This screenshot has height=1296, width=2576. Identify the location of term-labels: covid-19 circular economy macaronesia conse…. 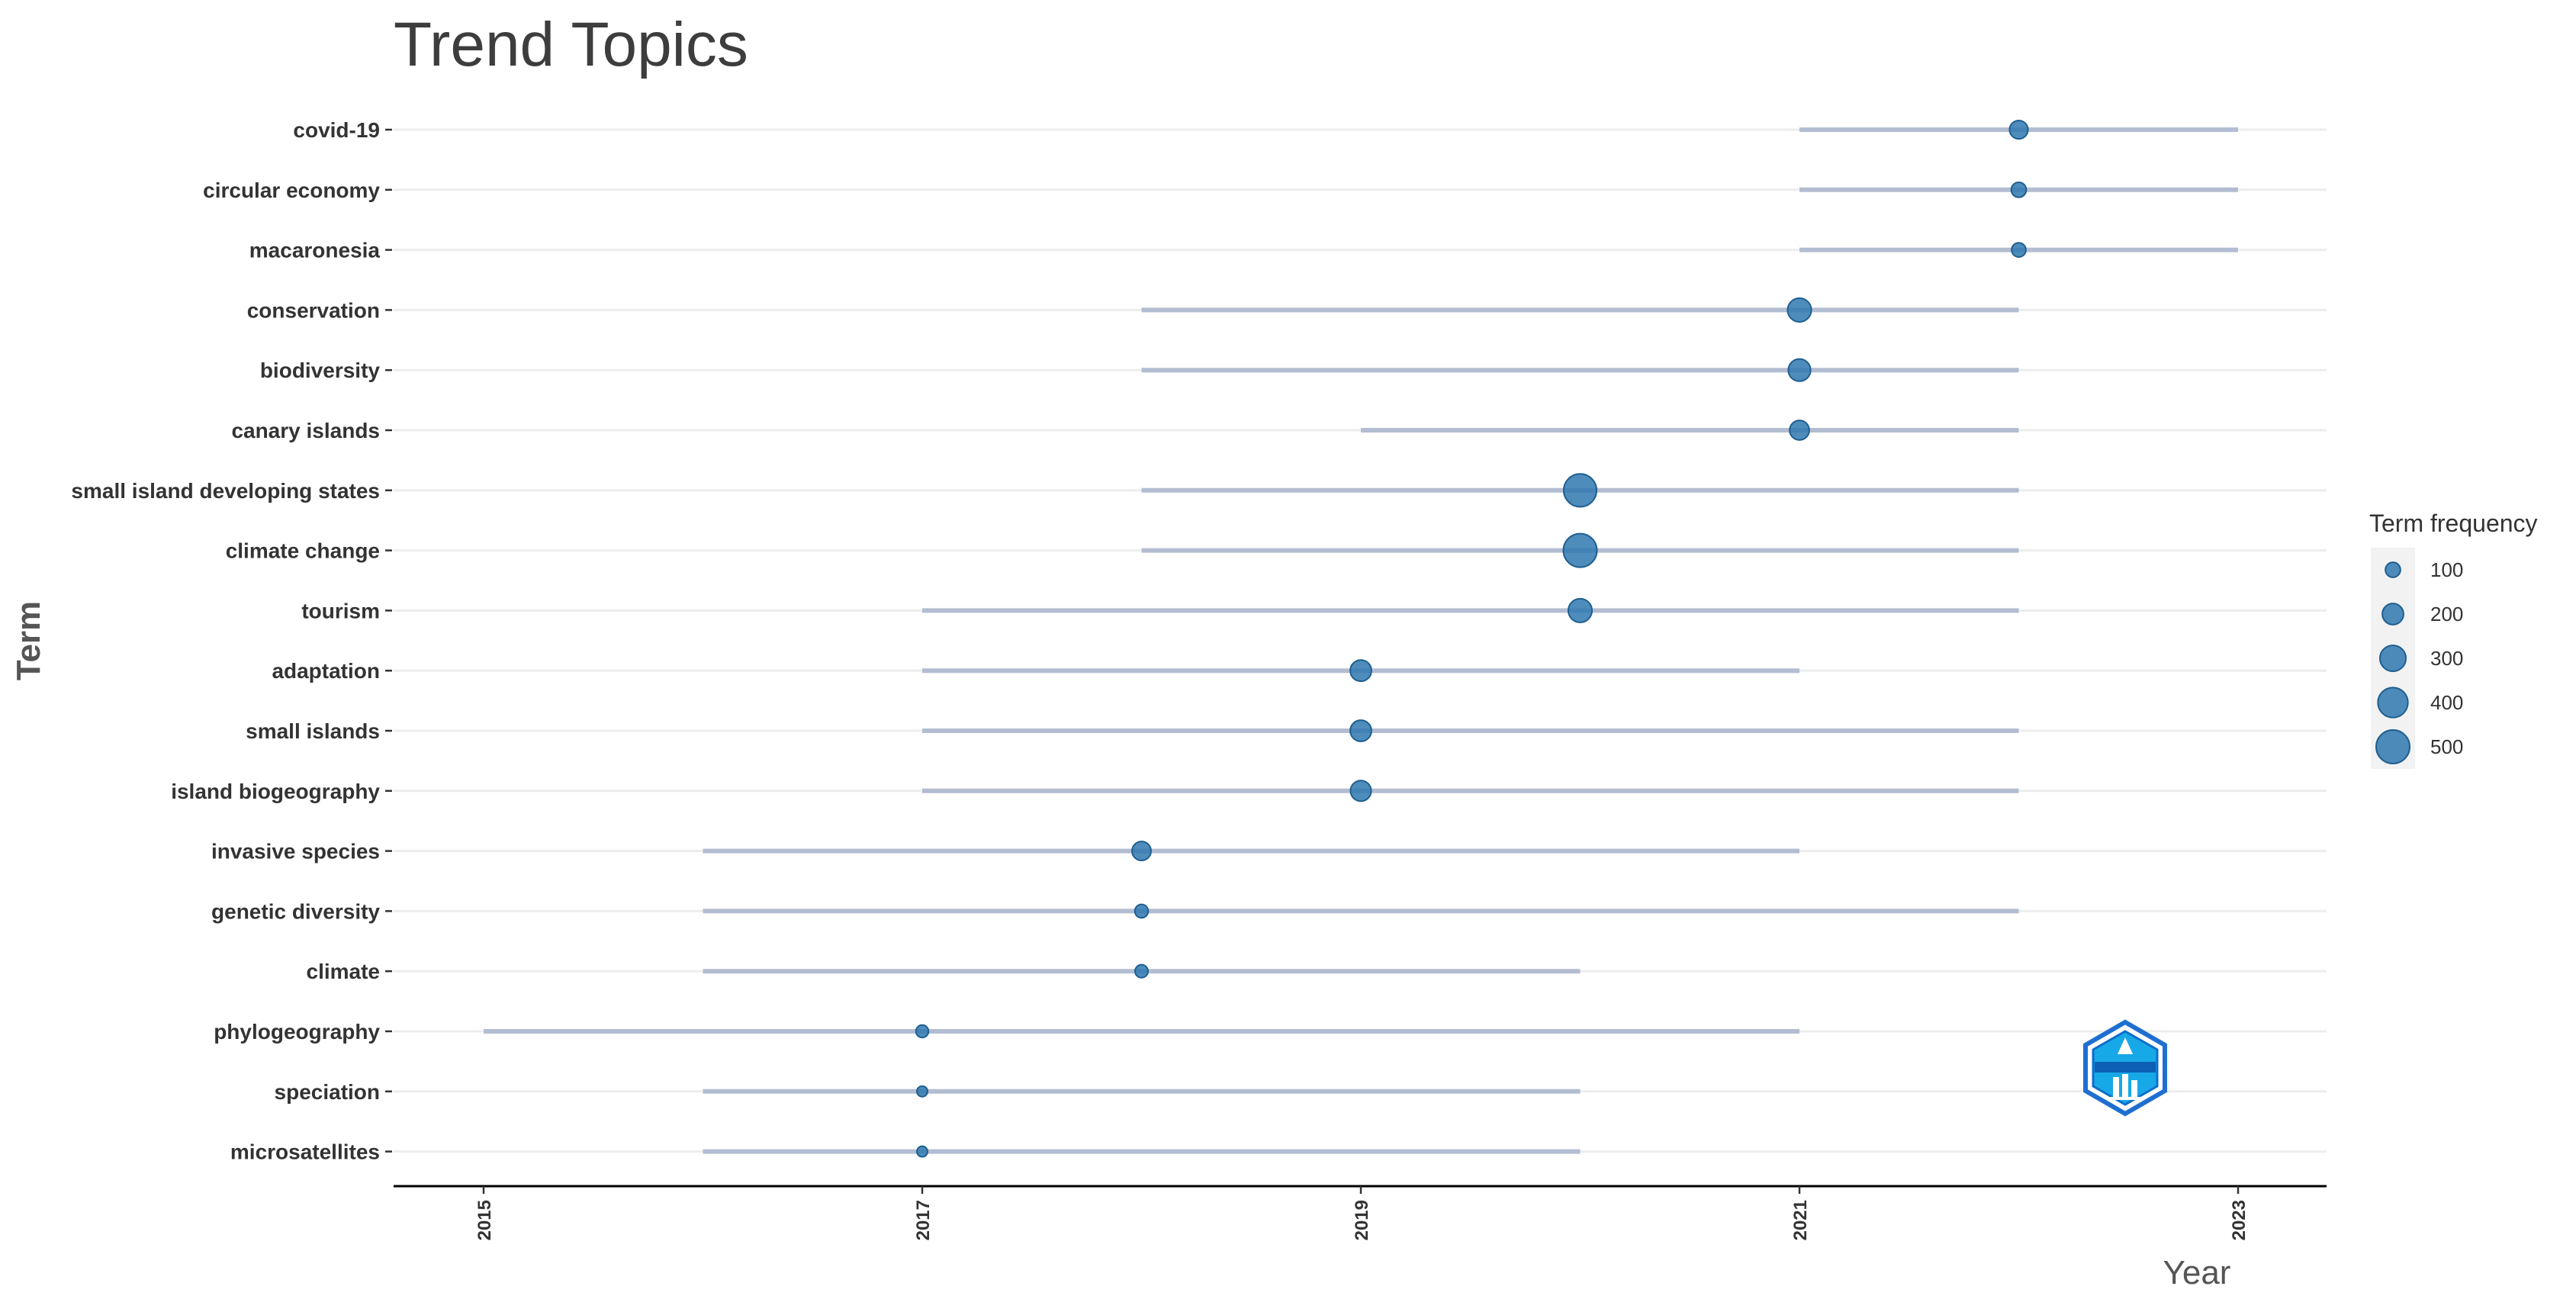
(232, 641).